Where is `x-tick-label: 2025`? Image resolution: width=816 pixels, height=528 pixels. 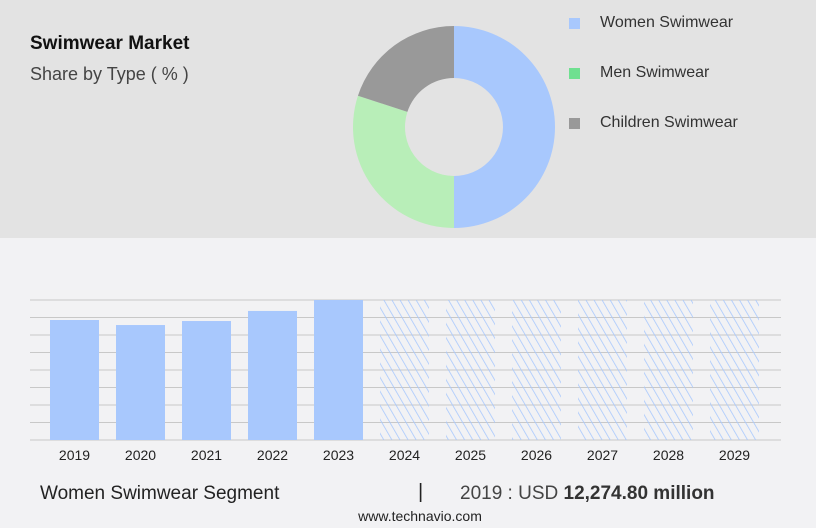
x-tick-label: 2025 is located at coordinates (470, 455).